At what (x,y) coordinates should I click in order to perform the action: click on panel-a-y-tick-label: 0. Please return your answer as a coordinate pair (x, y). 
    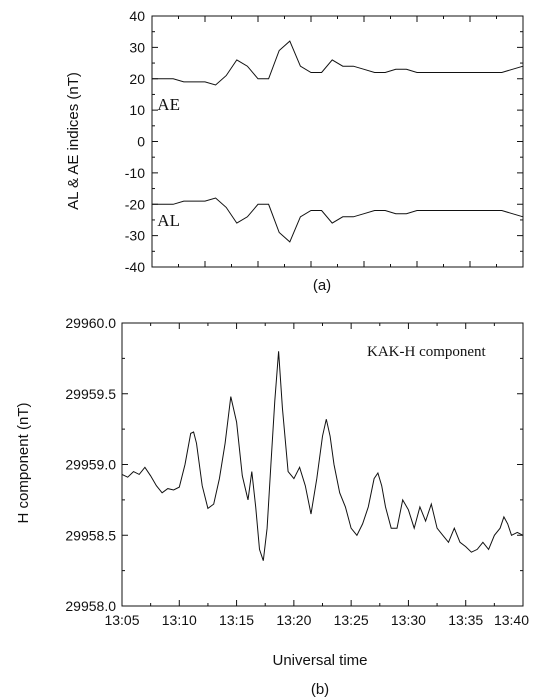
    Looking at the image, I should click on (141, 142).